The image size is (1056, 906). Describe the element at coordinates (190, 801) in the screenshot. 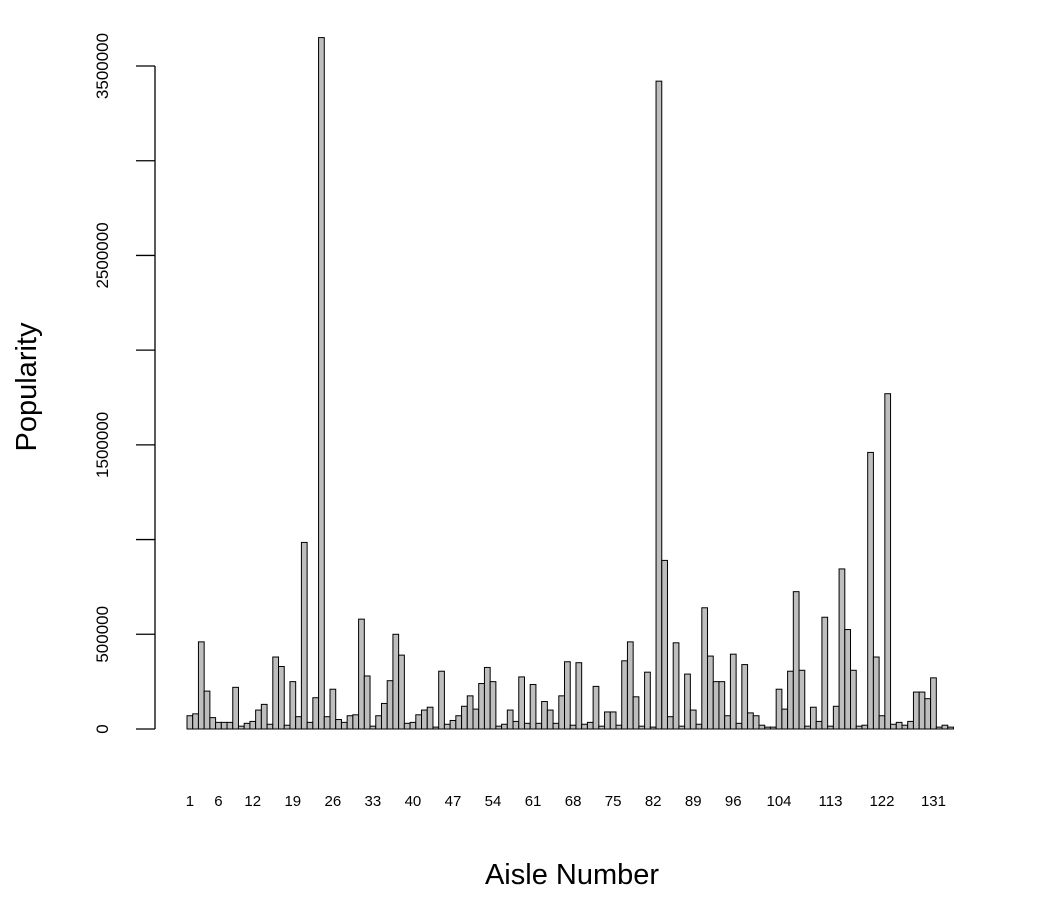

I see `x-tick-label: 1` at that location.